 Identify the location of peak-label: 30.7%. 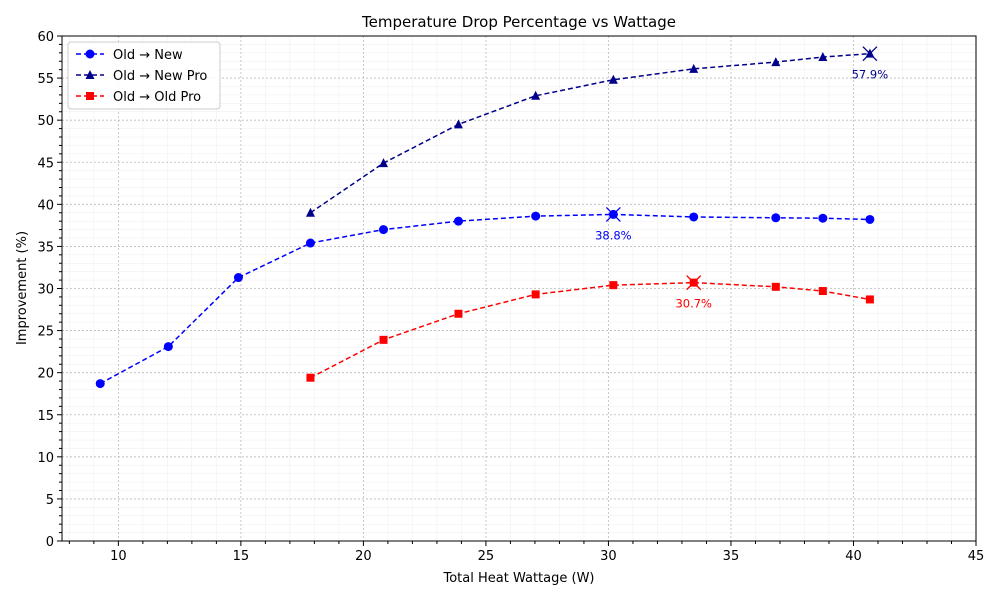
(693, 304).